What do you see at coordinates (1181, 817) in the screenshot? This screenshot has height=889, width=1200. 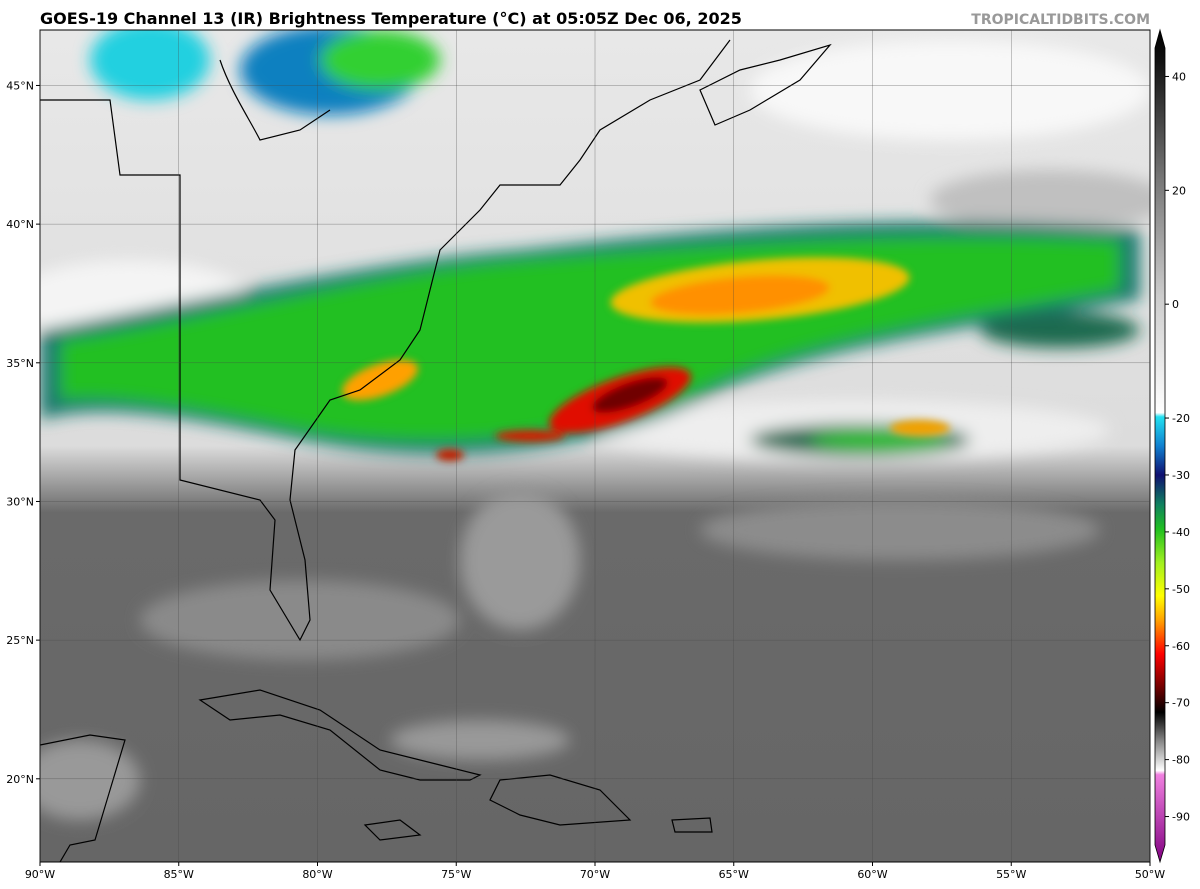 I see `colorbar-tick-label: -90` at bounding box center [1181, 817].